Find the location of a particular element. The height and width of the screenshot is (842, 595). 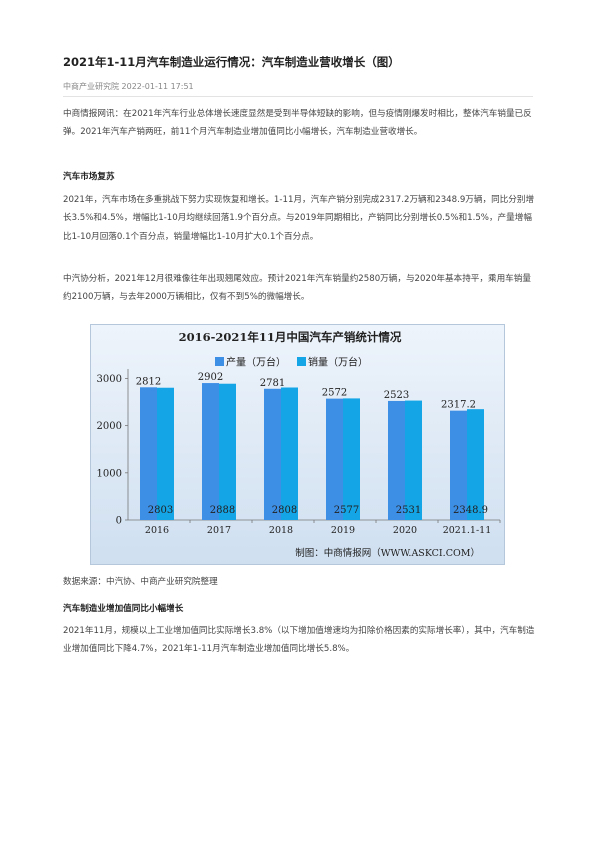

y-tick-label: 3000 is located at coordinates (109, 379).